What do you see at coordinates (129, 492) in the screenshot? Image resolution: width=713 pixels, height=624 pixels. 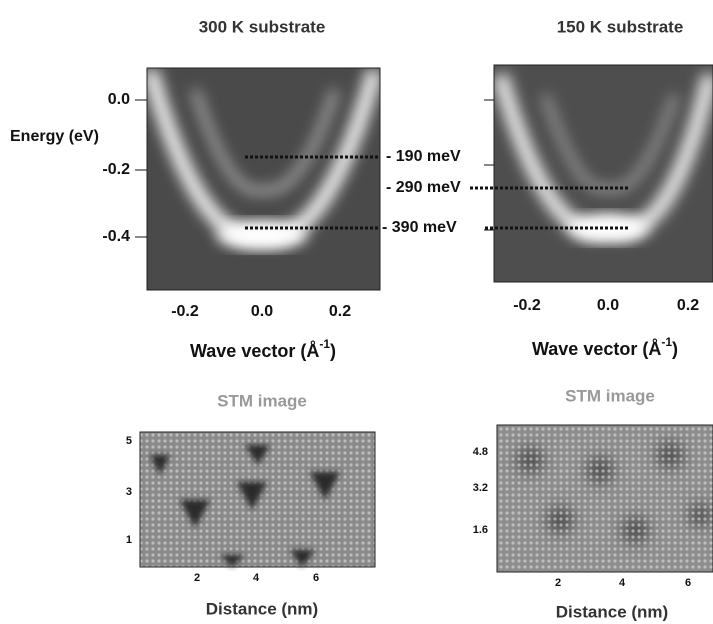 I see `y-tick-label: 3` at bounding box center [129, 492].